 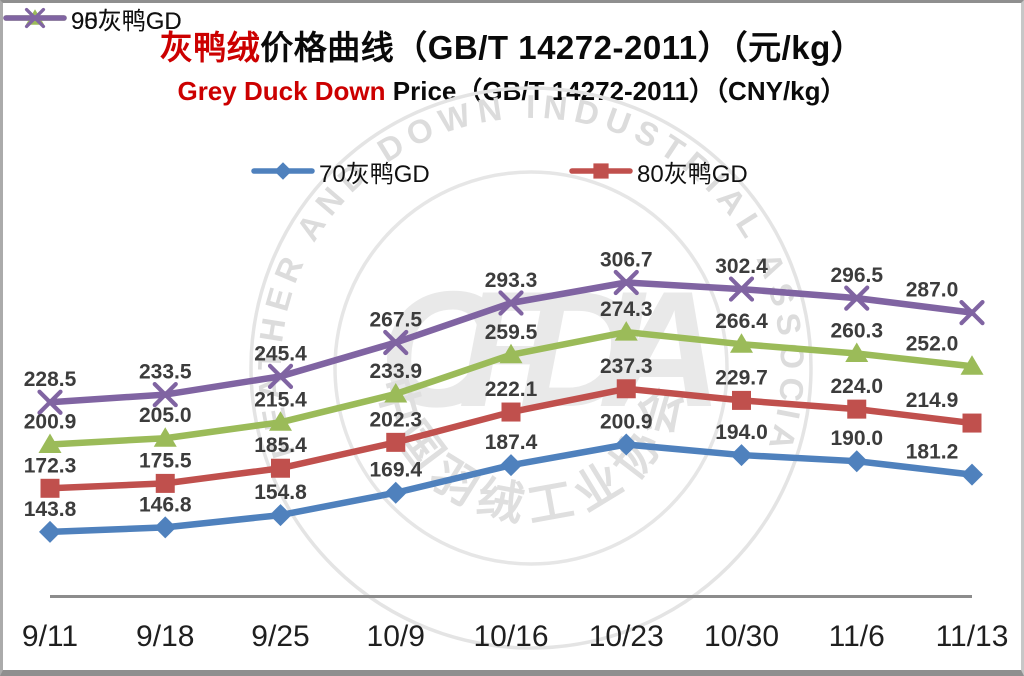 What do you see at coordinates (856, 386) in the screenshot?
I see `data-label: 224.0` at bounding box center [856, 386].